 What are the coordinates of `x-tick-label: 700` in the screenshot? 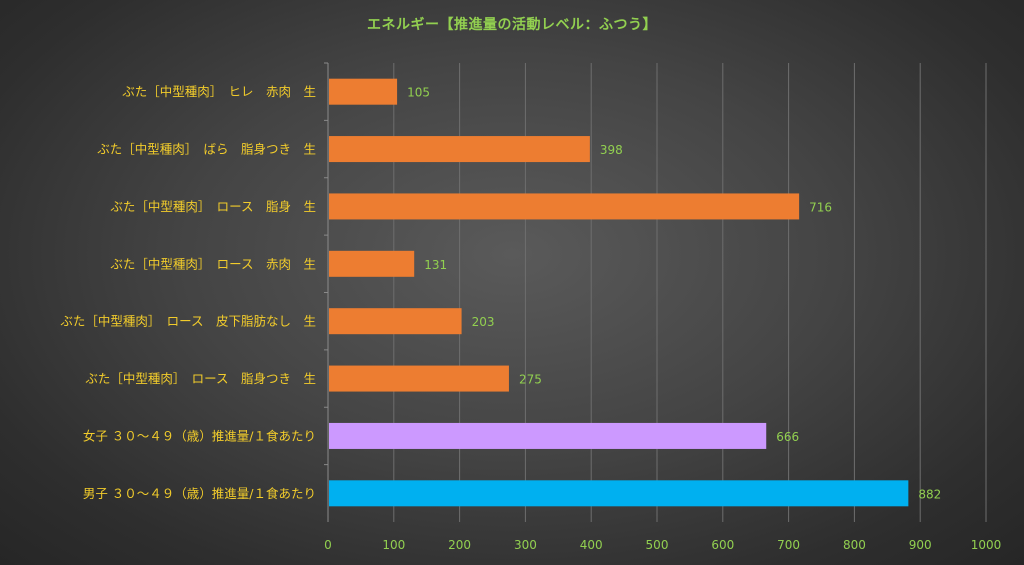 It's located at (788, 545).